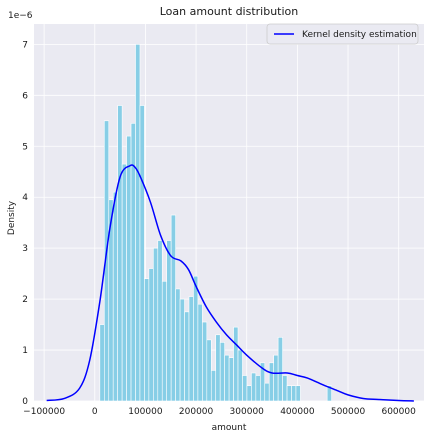 This screenshot has height=437, width=430. What do you see at coordinates (25, 223) in the screenshot?
I see `y-tick-labels: 0 1 2 3 4 5 6 7` at bounding box center [25, 223].